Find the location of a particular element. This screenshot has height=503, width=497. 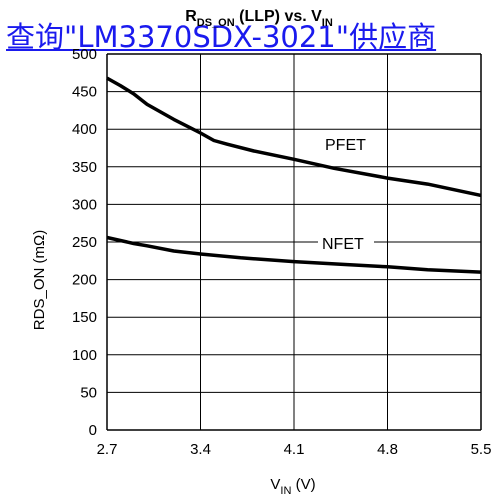

supplier-search-link: 查询"LM3370SDX-3021"供应商 is located at coordinates (221, 37).